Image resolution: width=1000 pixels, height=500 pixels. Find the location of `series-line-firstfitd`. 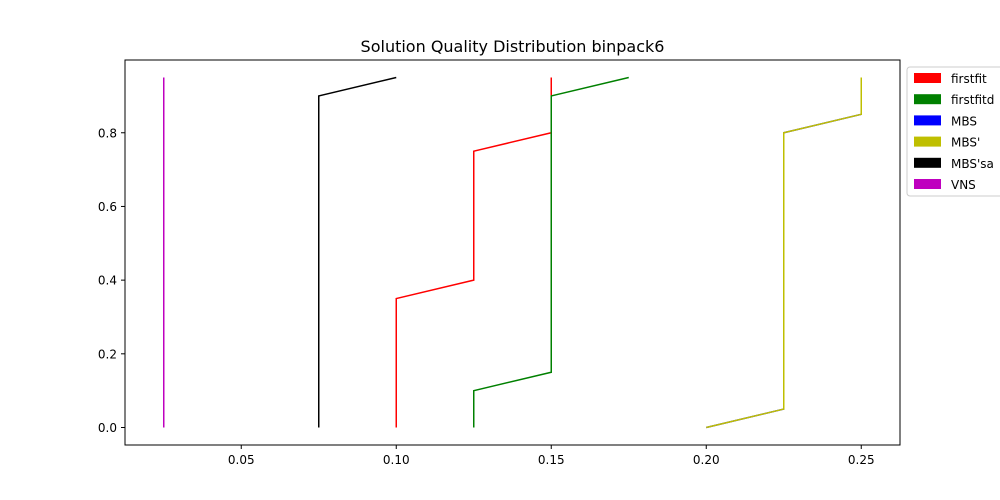

series-line-firstfitd is located at coordinates (551, 252).